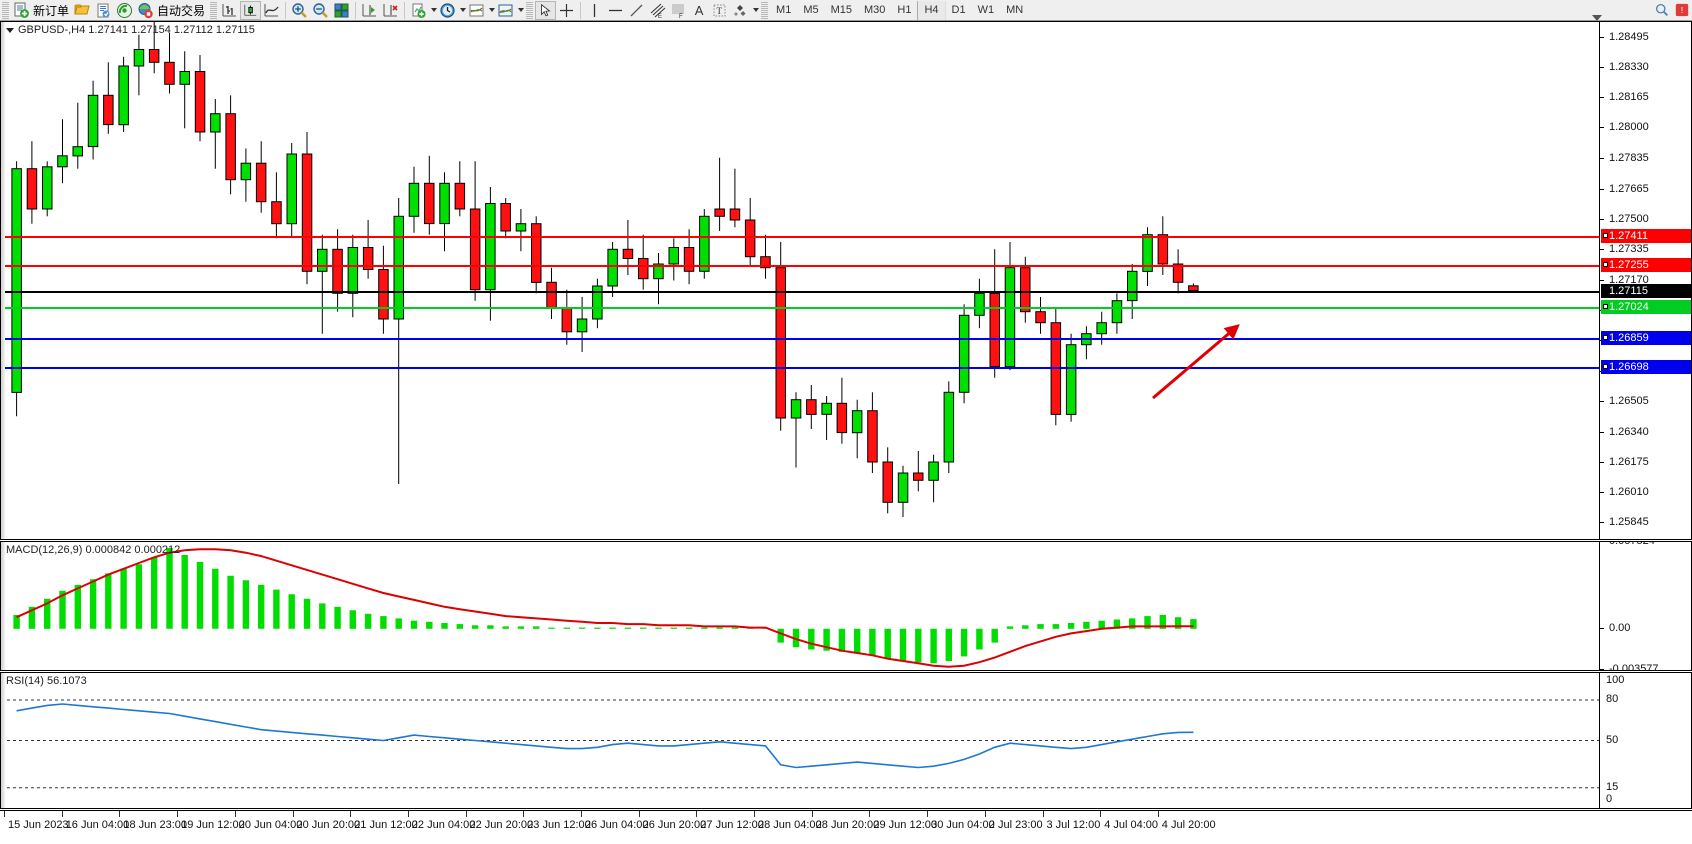 The width and height of the screenshot is (1692, 844). I want to click on indicators-icon, so click(476, 10).